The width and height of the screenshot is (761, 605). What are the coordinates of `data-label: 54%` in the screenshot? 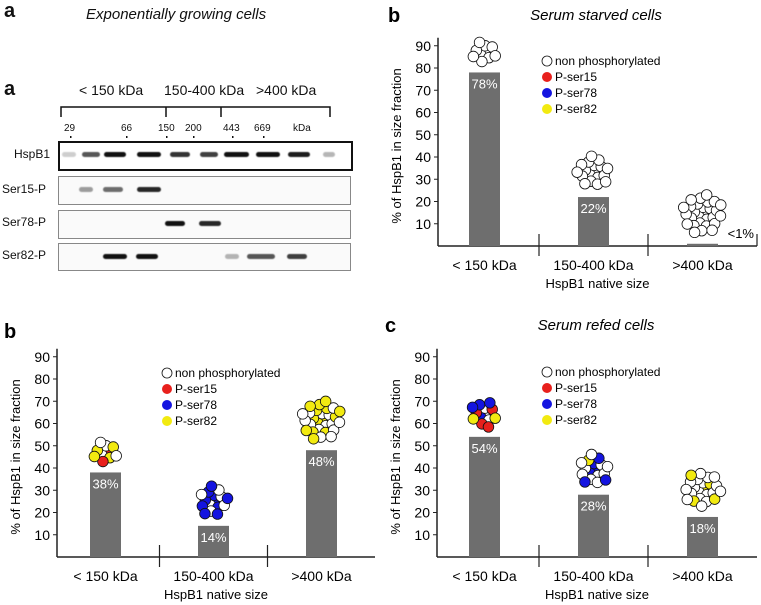 It's located at (484, 448).